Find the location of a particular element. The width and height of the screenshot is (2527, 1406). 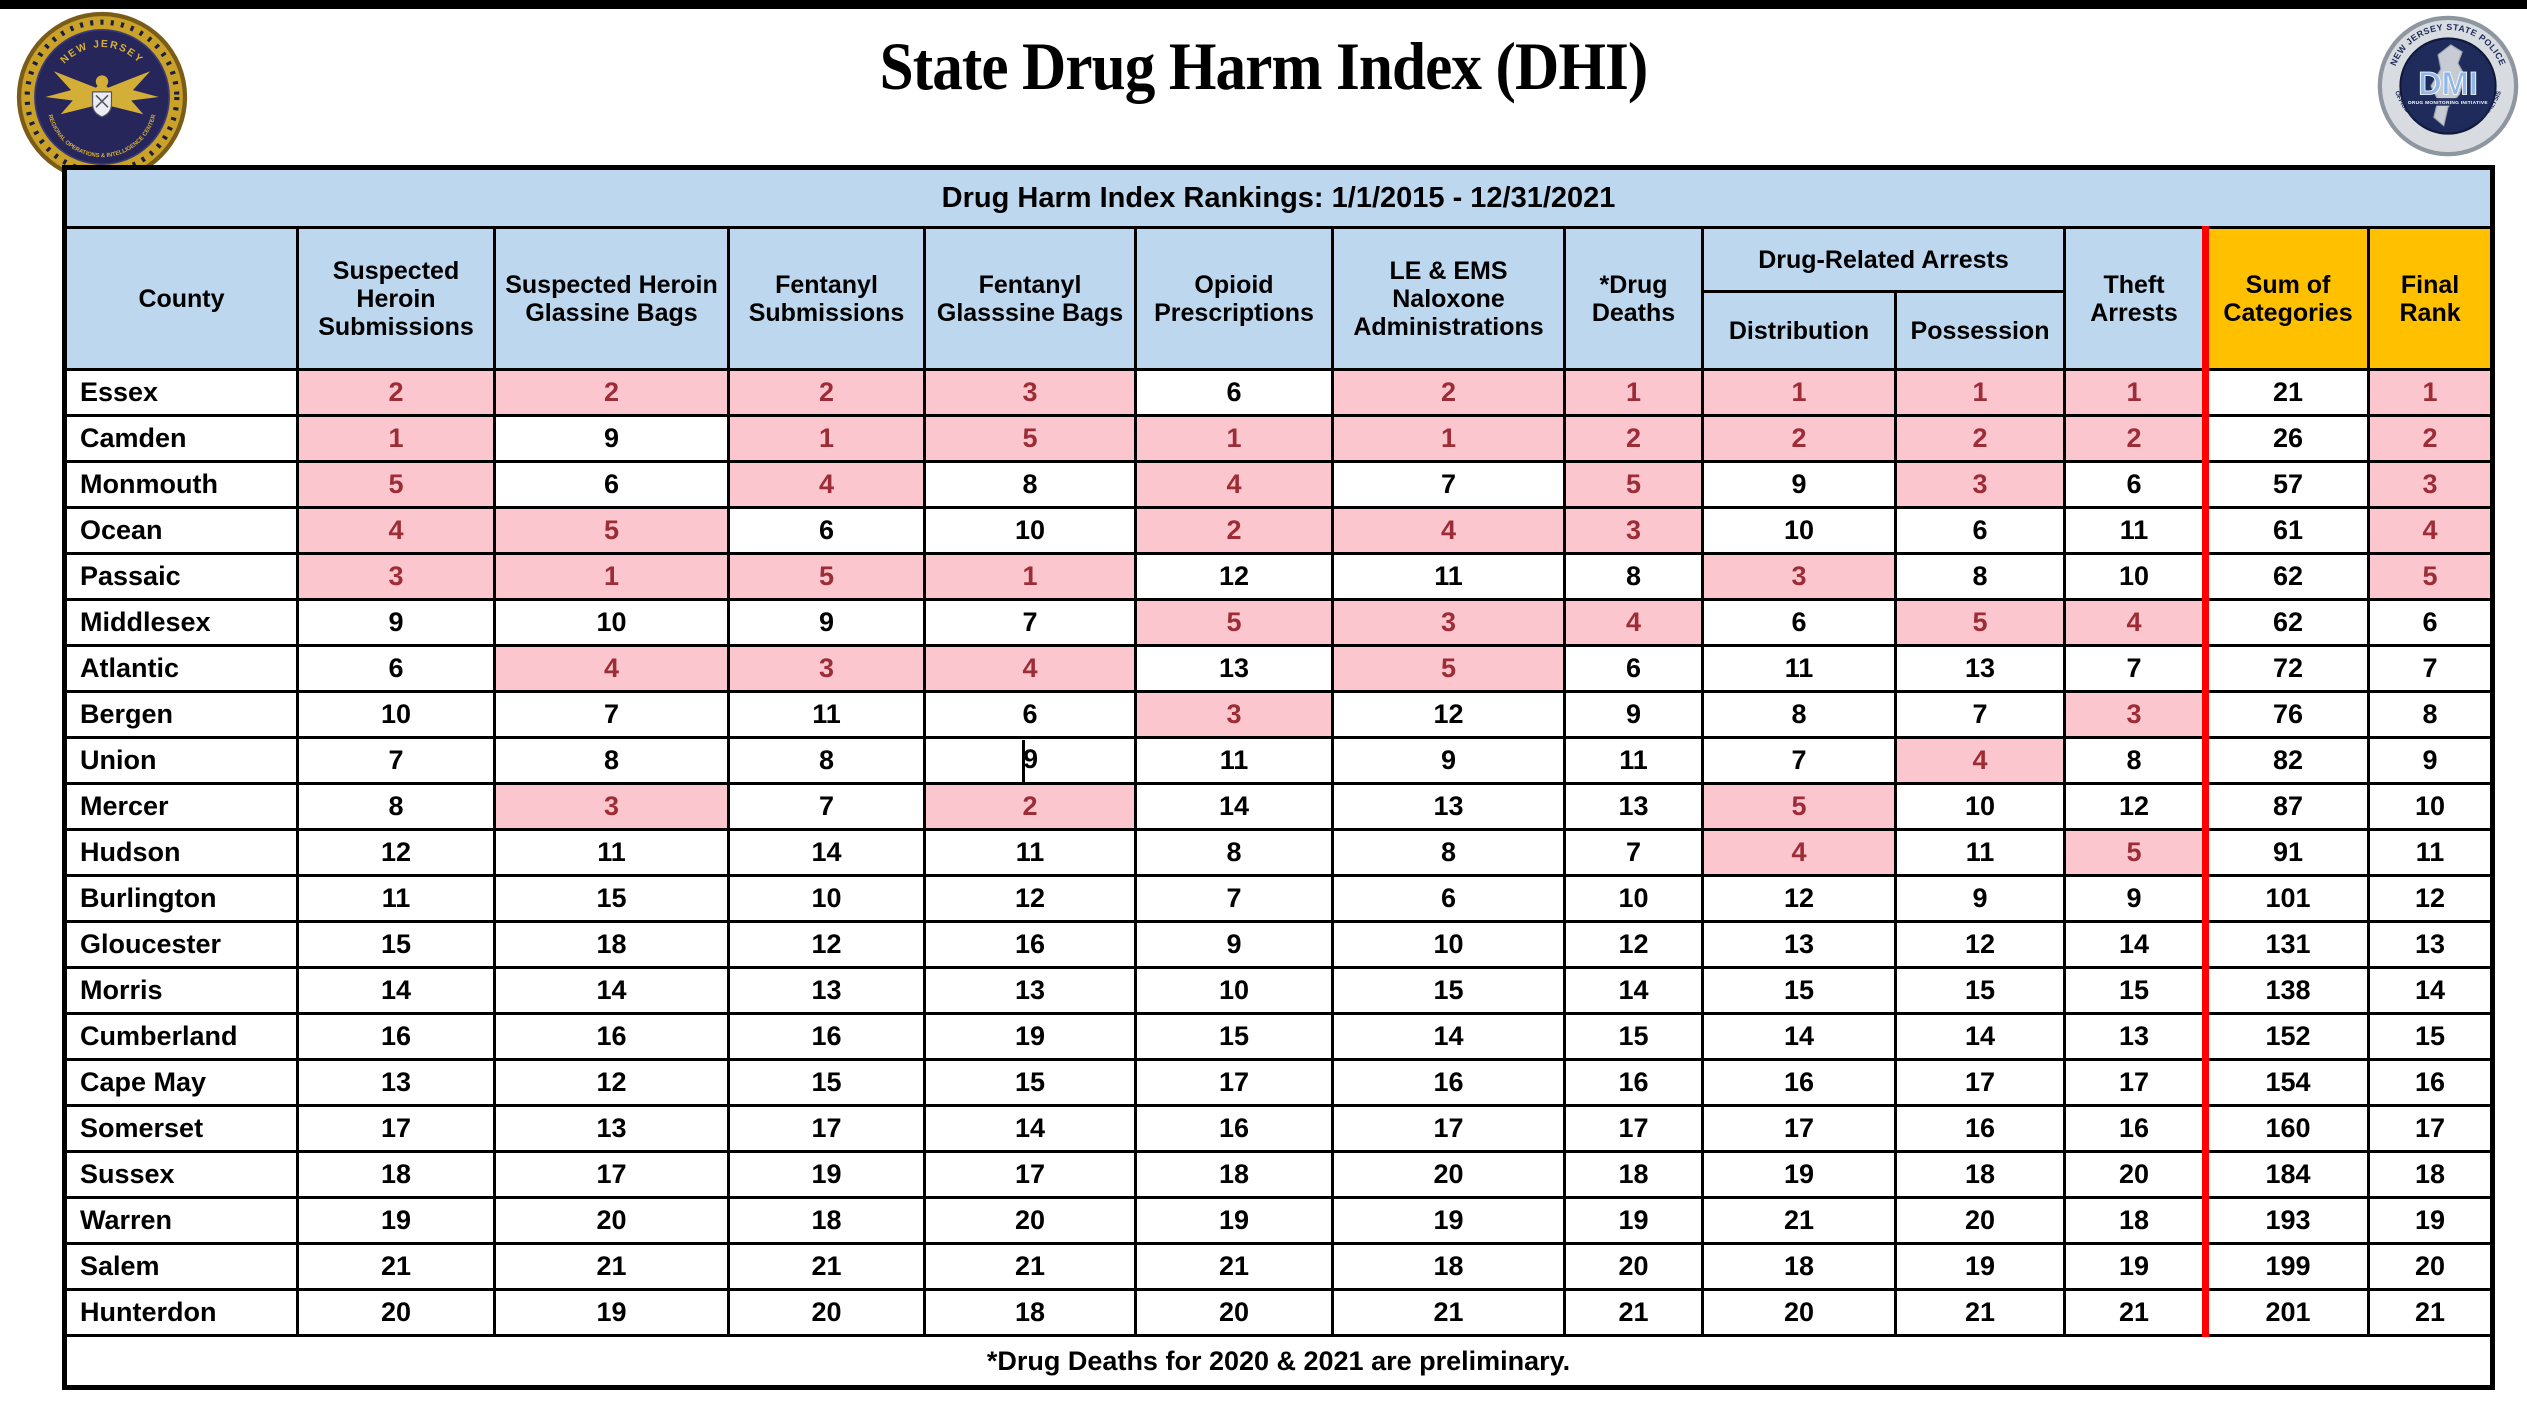

table-row: Camden 1 9 1 5 1 1 2 2 2 2 26 2 is located at coordinates (1279, 438).